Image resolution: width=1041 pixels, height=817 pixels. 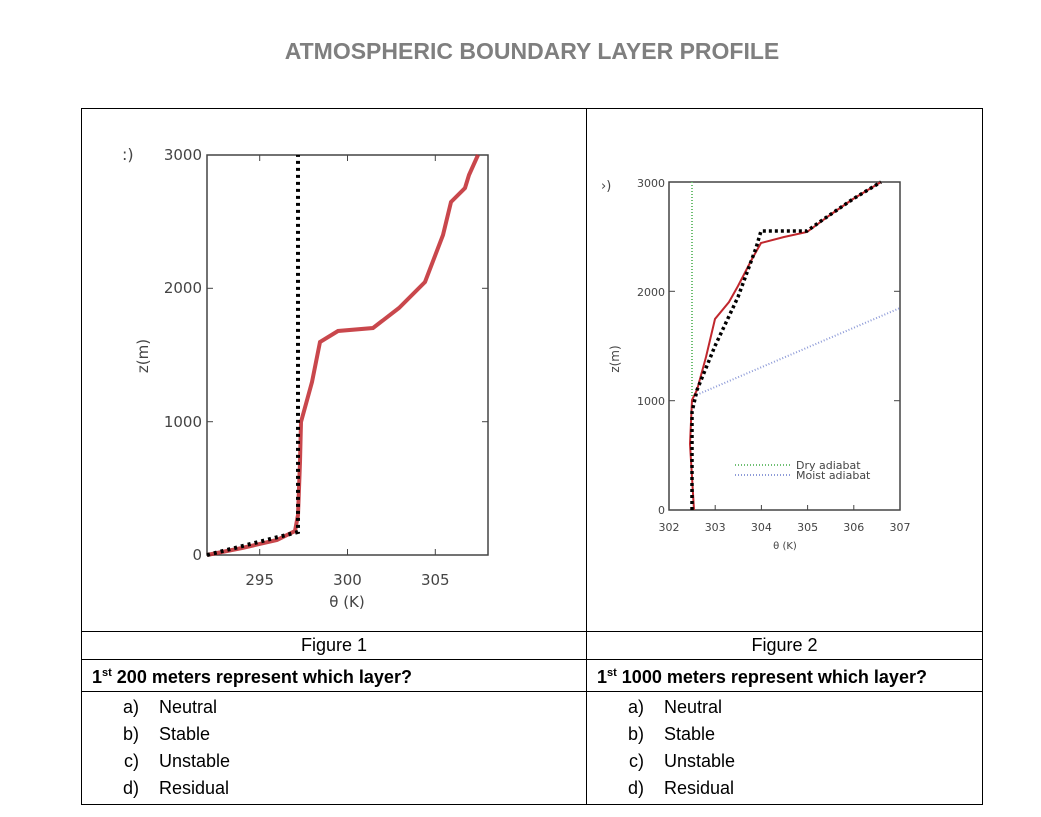 I want to click on x-tick: 300, so click(x=347, y=580).